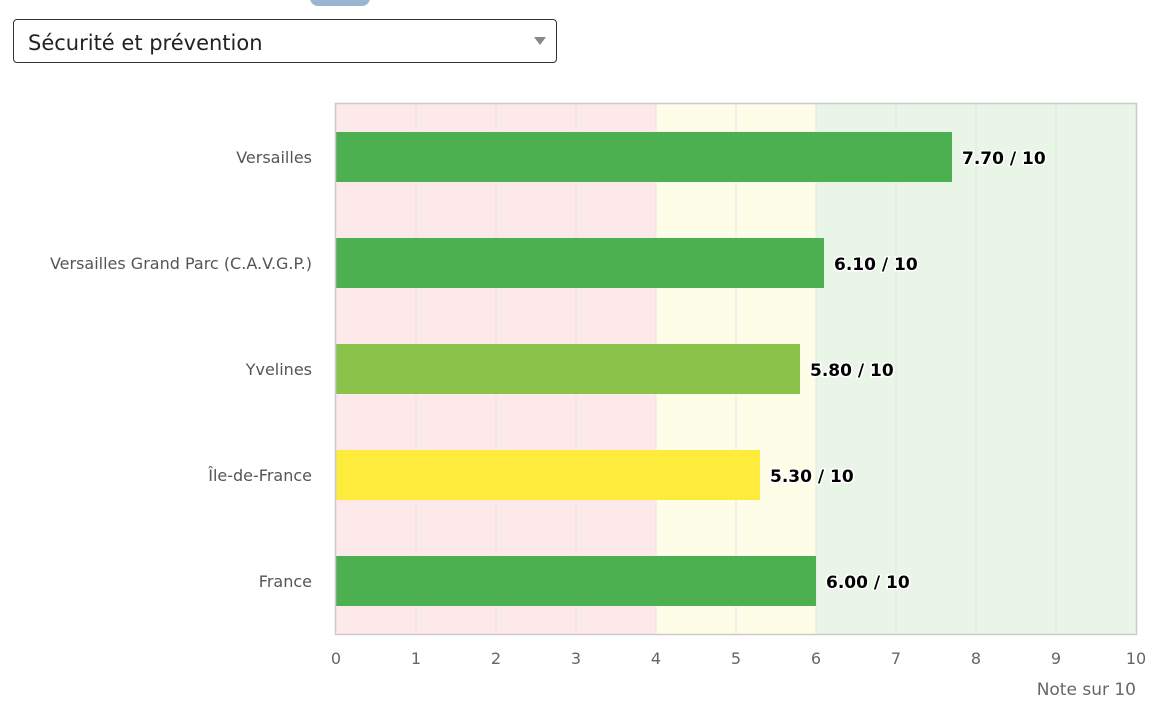 The image size is (1169, 720). Describe the element at coordinates (812, 477) in the screenshot. I see `data-label-3: 5.30 / 10` at that location.